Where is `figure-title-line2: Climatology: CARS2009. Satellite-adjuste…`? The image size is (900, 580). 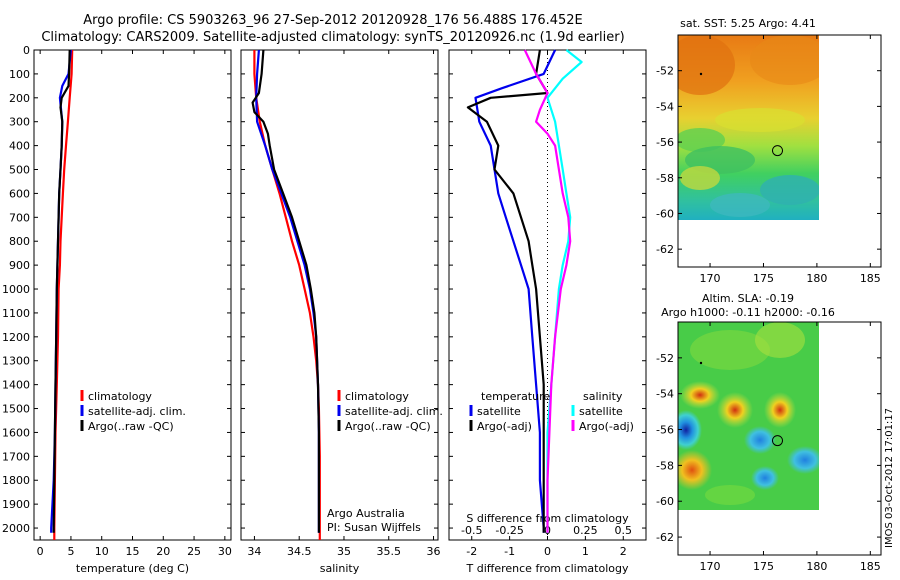 figure-title-line2: Climatology: CARS2009. Satellite-adjuste… is located at coordinates (332, 37).